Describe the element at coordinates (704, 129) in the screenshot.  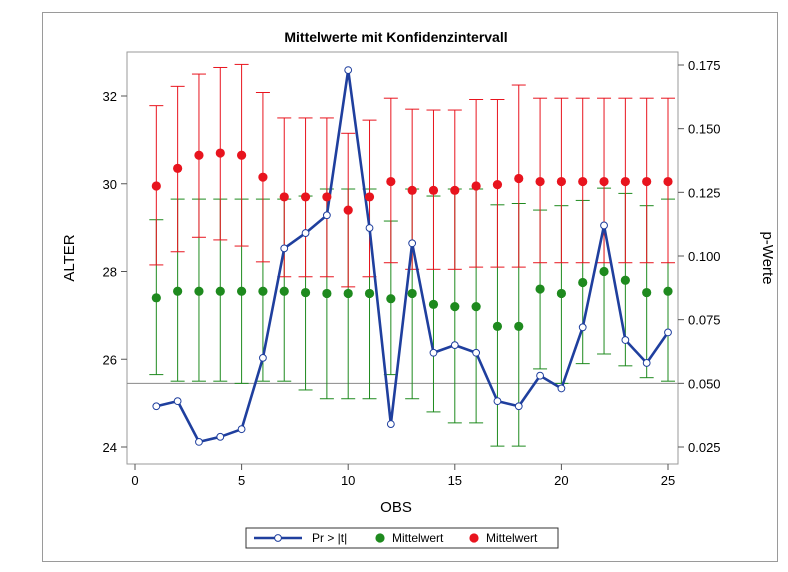
I see `y-right-tick-label: 0.150` at that location.